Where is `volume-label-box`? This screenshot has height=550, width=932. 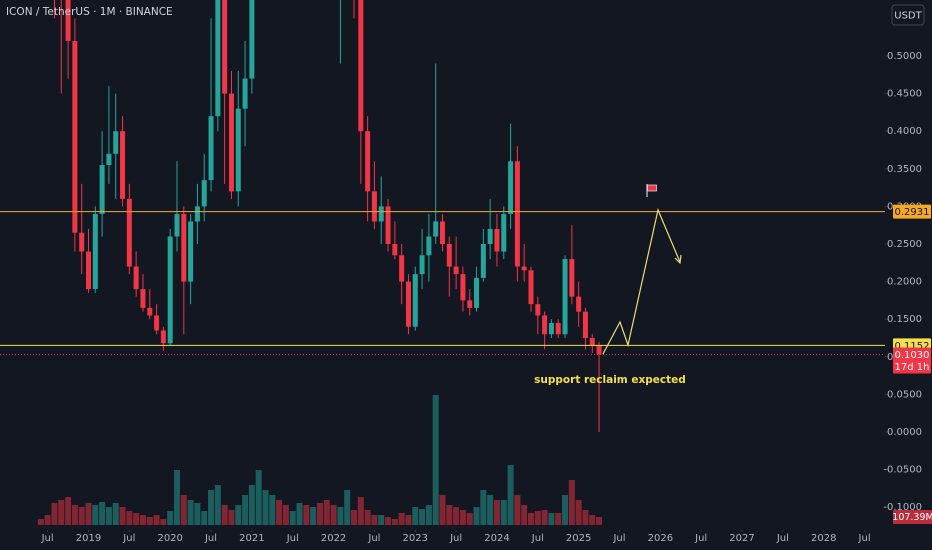 volume-label-box is located at coordinates (912, 516).